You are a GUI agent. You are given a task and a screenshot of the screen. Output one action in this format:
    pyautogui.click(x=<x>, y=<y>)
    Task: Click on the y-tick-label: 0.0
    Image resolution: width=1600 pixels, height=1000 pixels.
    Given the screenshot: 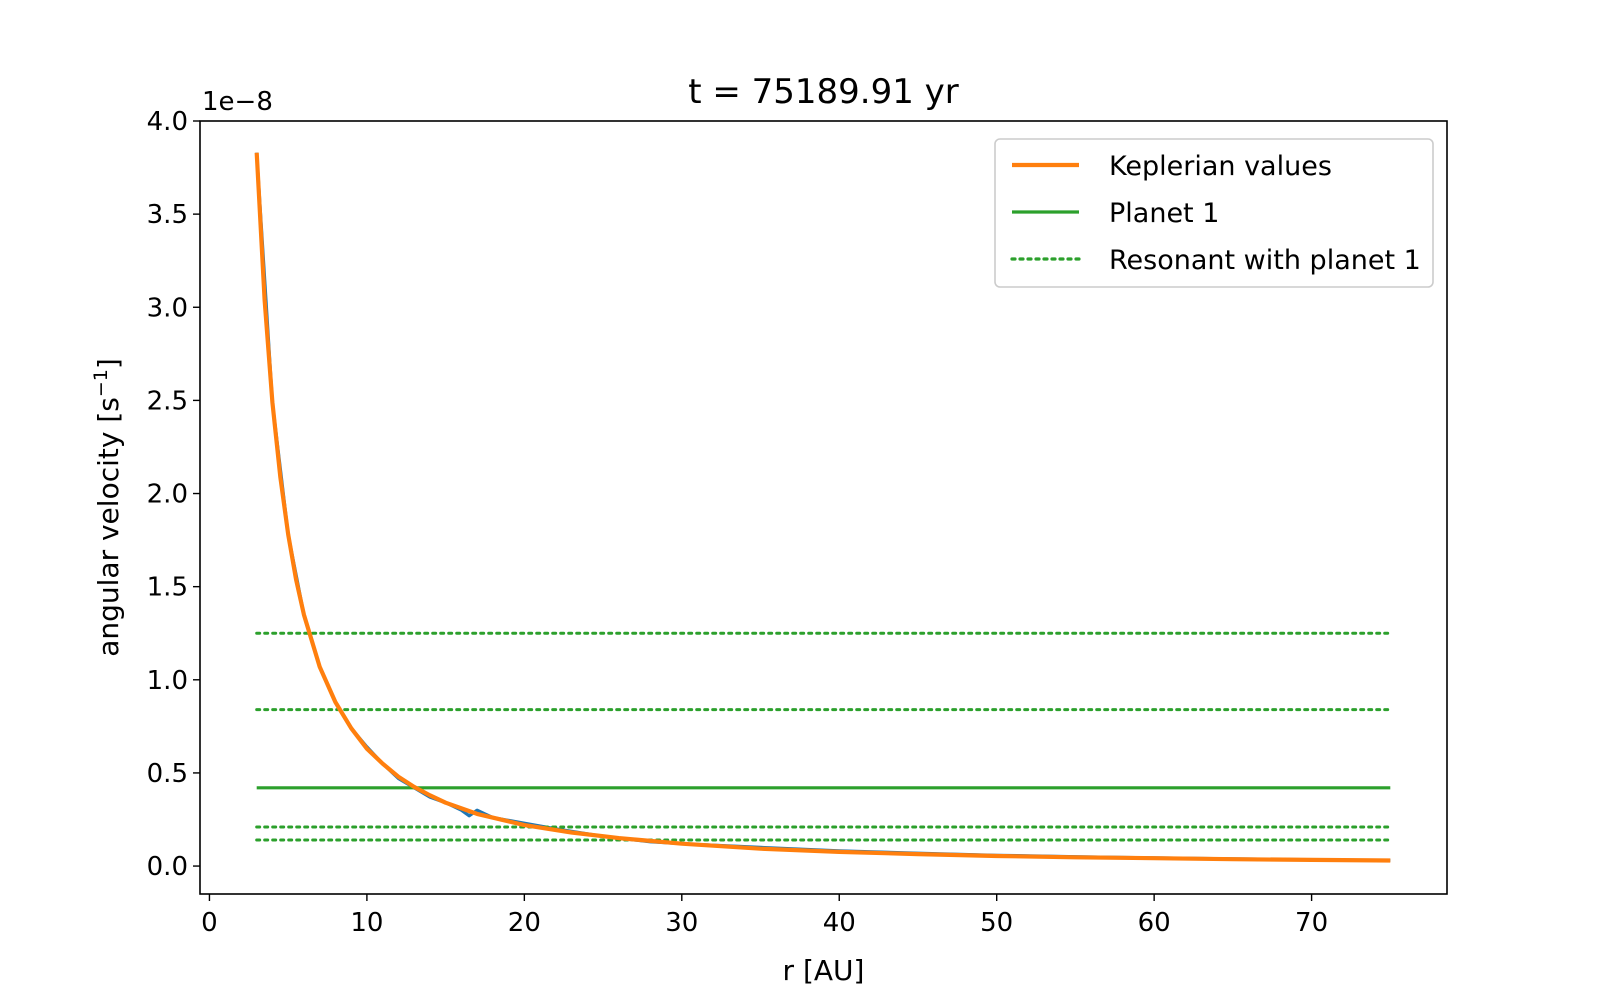 What is the action you would take?
    pyautogui.click(x=167, y=867)
    